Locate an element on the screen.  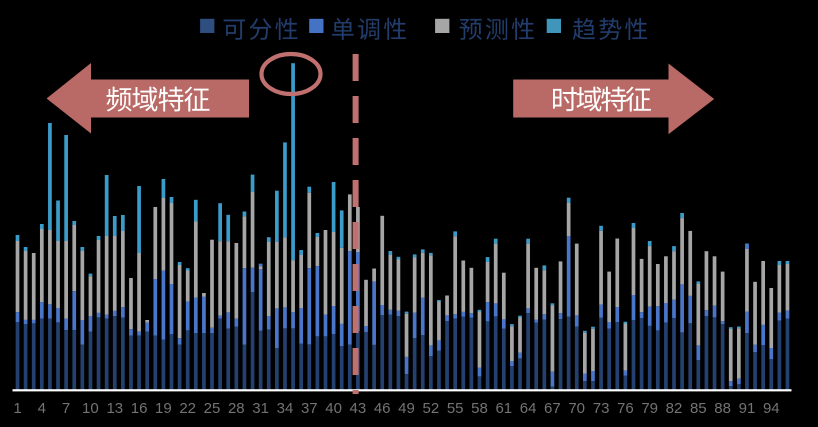
svg-text: 16 is located at coordinates (139, 408).